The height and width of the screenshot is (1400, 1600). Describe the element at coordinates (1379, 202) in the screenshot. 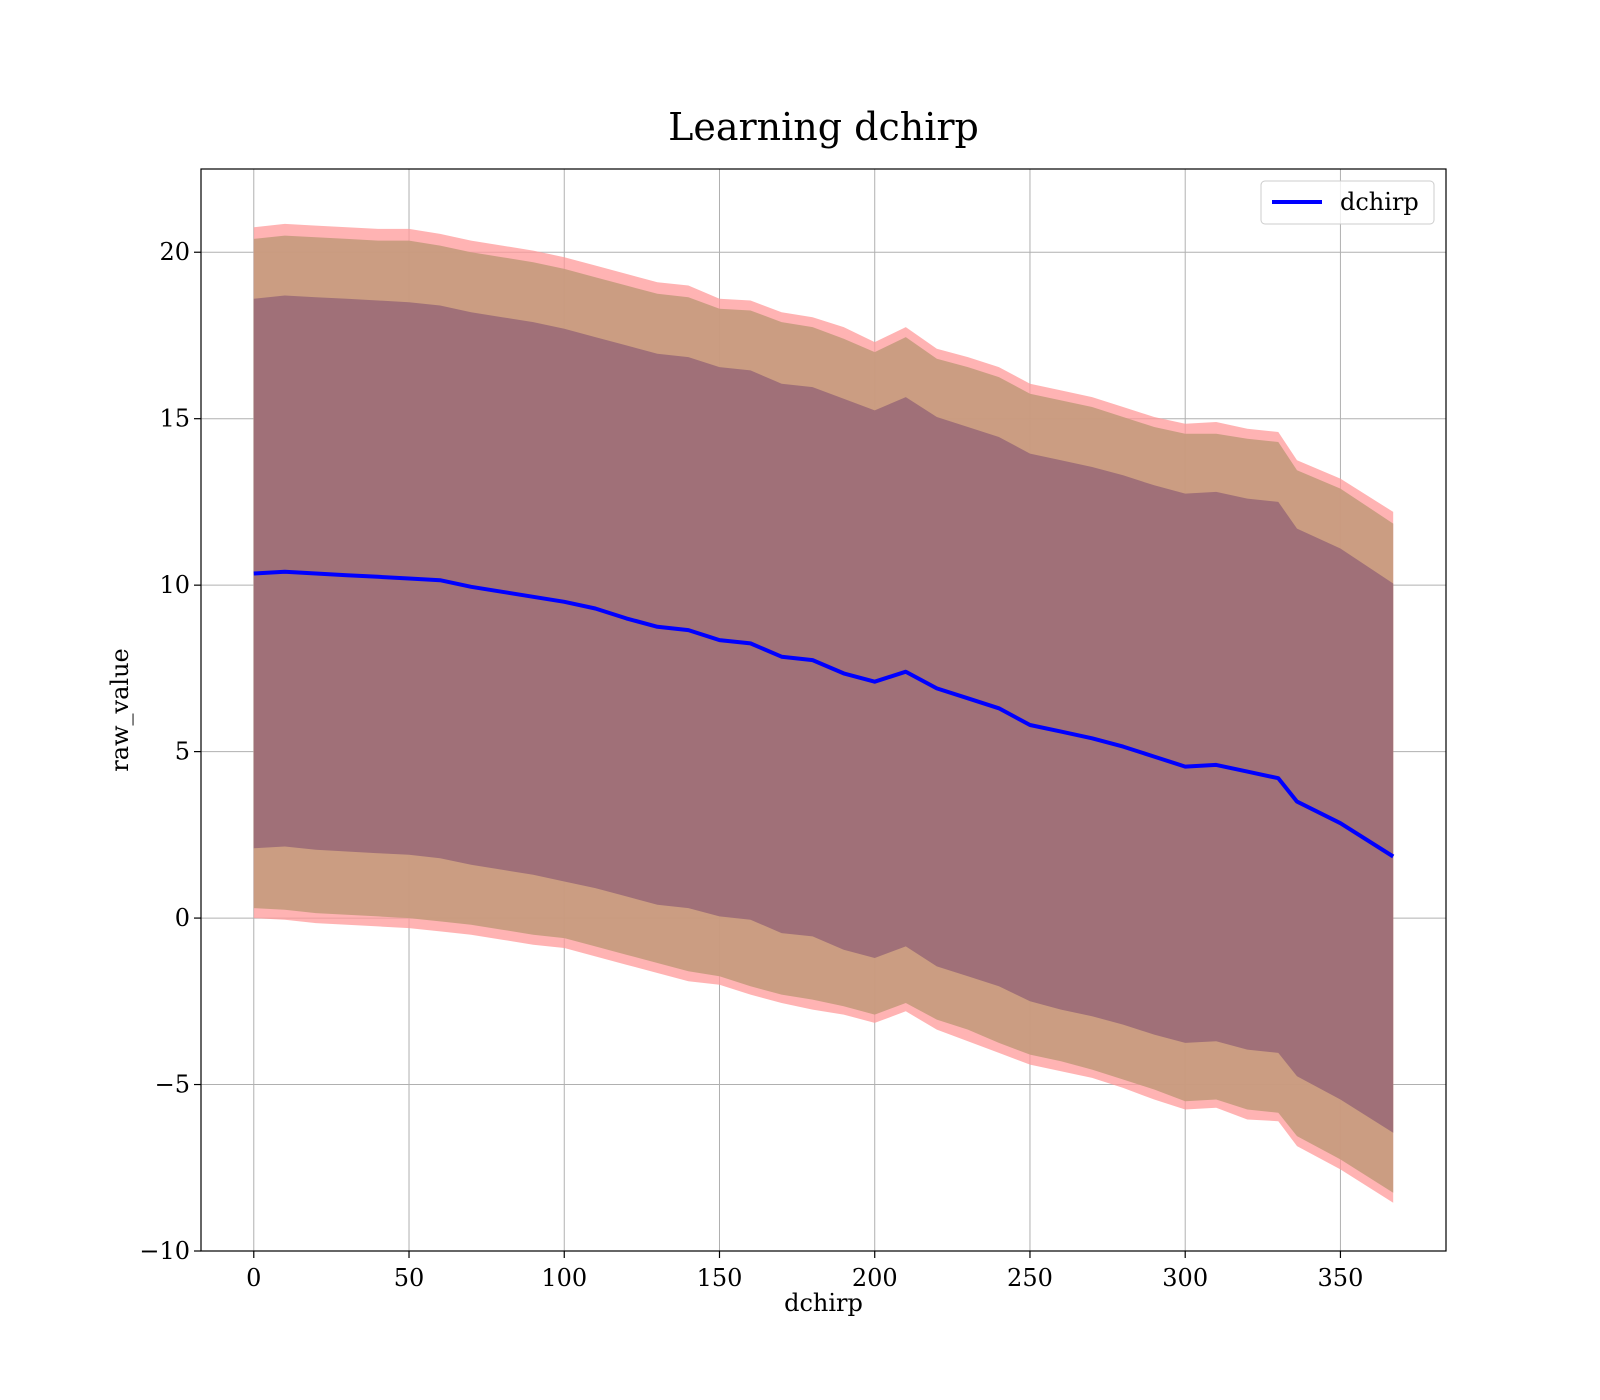

I see `legend-label-dchirp: dchirp` at that location.